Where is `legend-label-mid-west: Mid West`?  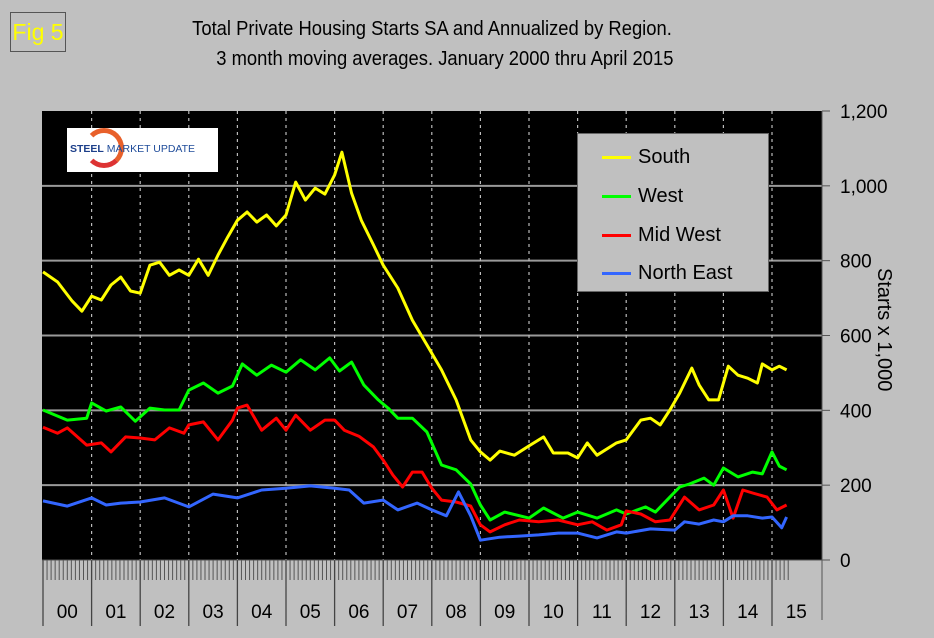
legend-label-mid-west: Mid West is located at coordinates (679, 234).